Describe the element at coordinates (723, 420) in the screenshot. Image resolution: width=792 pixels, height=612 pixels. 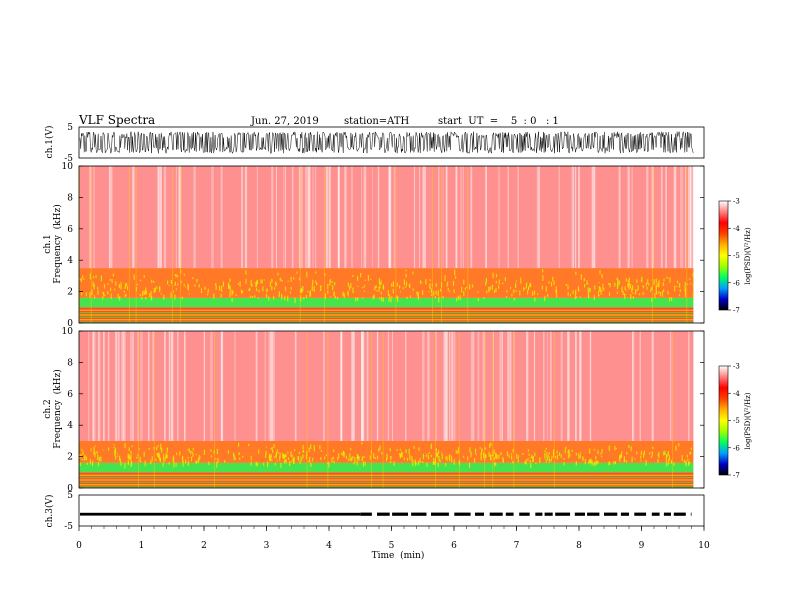
I see `colorbar-ch2-scale` at that location.